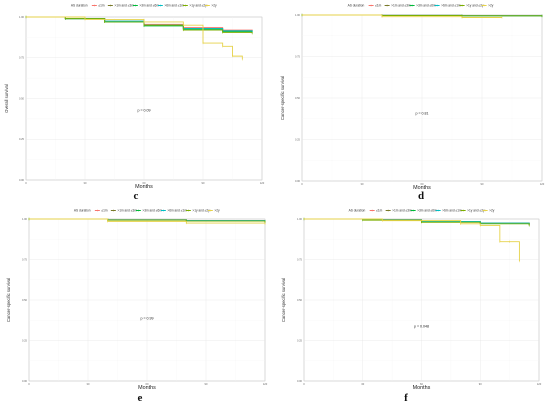  What do you see at coordinates (143, 111) in the screenshot?
I see `p-value-label: p = 0.09` at bounding box center [143, 111].